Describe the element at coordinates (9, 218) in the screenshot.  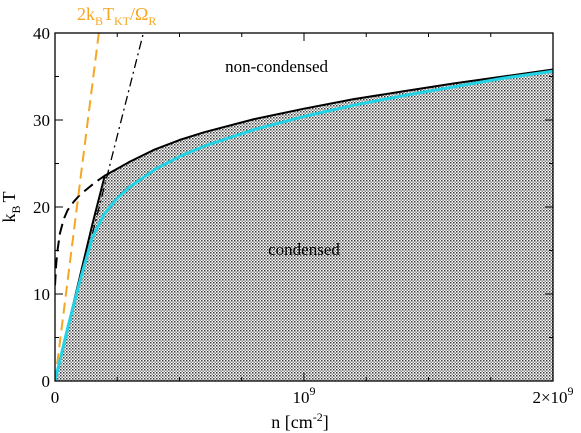
I see `y-axis-label-main: k` at that location.